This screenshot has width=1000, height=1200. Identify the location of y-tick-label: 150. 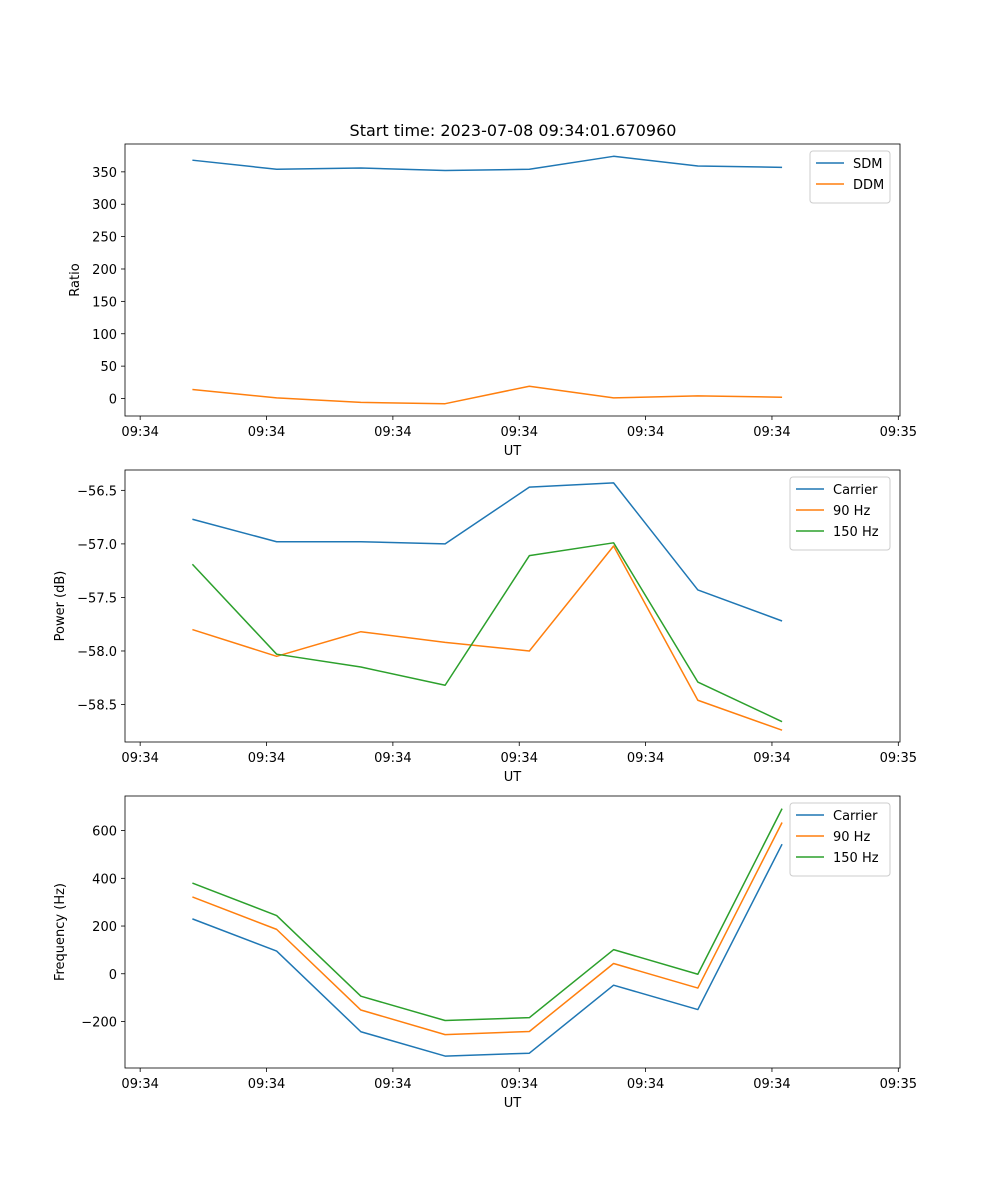
(104, 302).